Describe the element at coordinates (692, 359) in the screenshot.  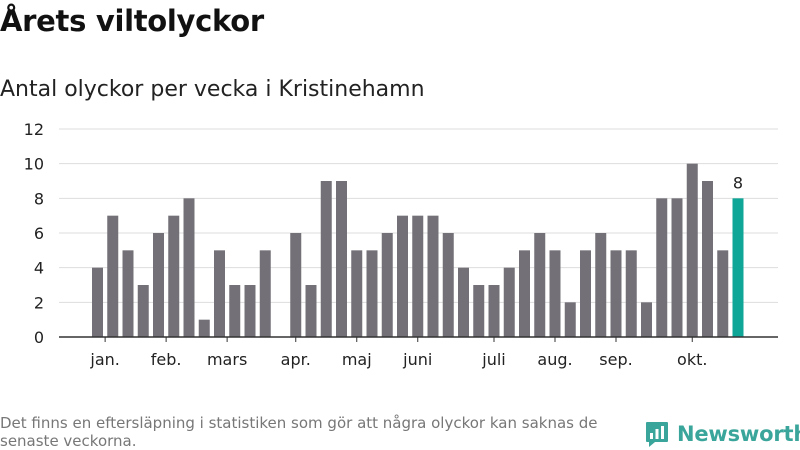
I see `x-tick-label: okt.` at that location.